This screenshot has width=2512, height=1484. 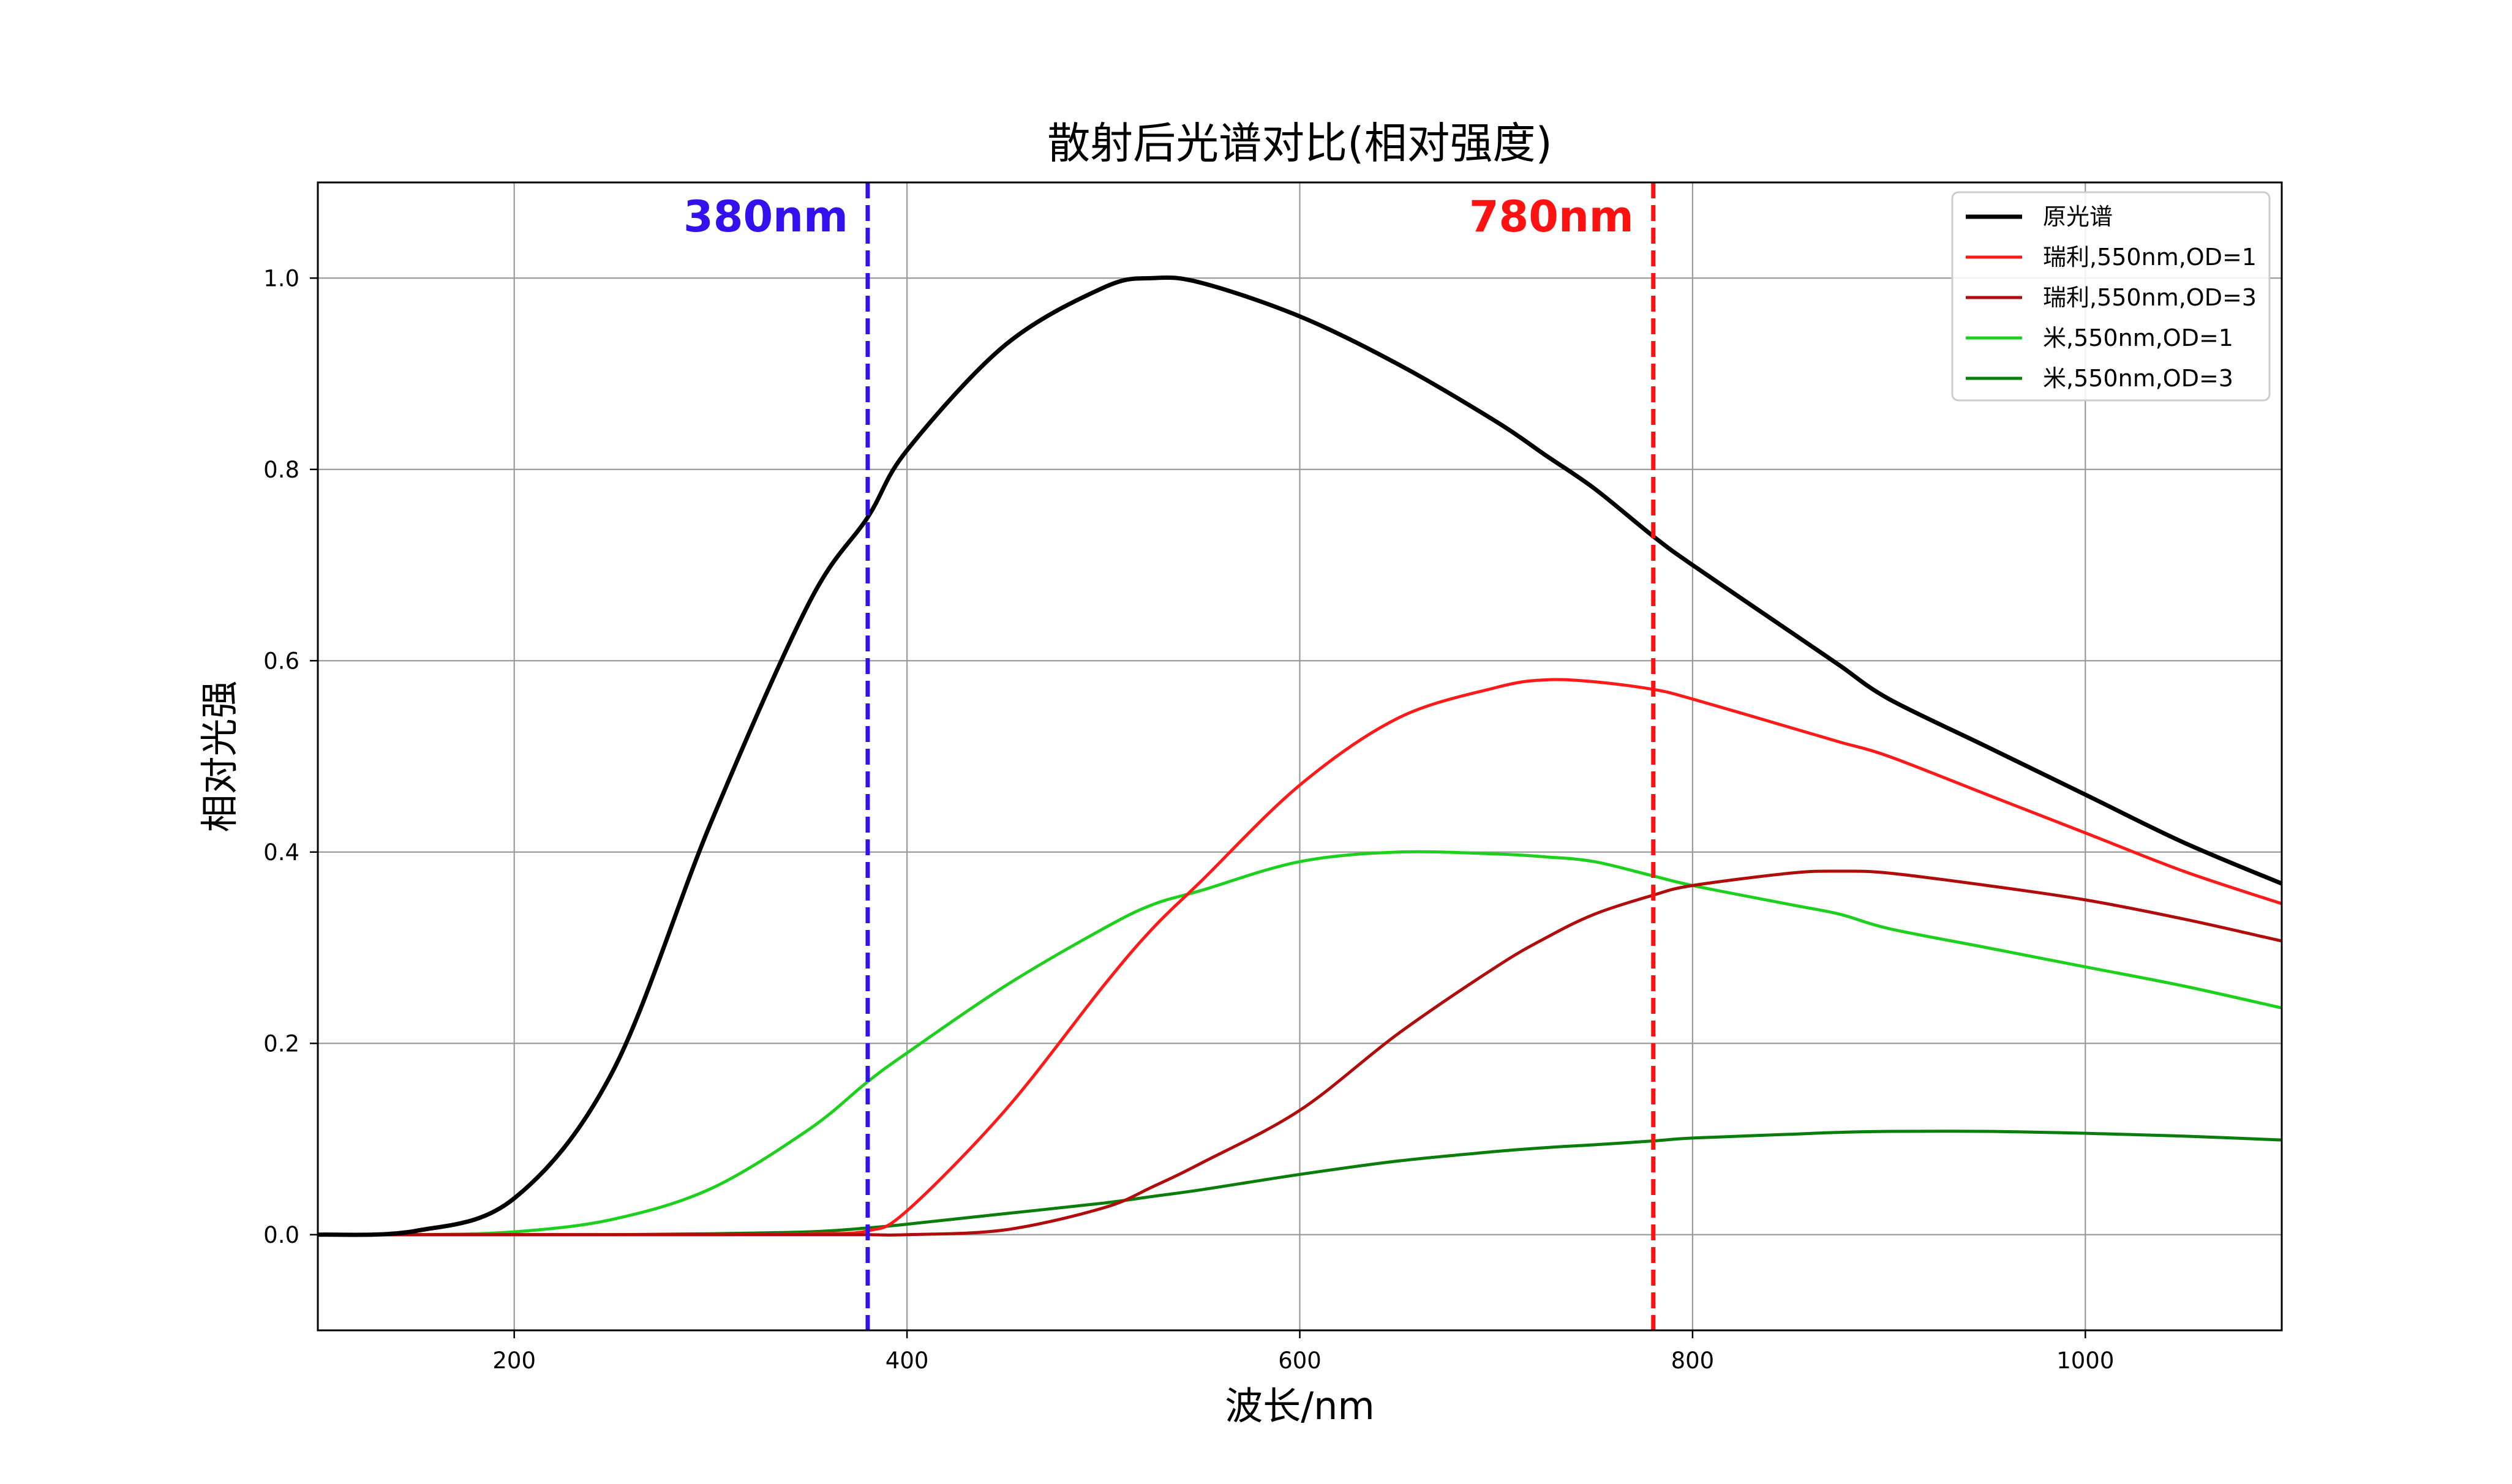 I want to click on y-tick-label: 0.8, so click(x=281, y=470).